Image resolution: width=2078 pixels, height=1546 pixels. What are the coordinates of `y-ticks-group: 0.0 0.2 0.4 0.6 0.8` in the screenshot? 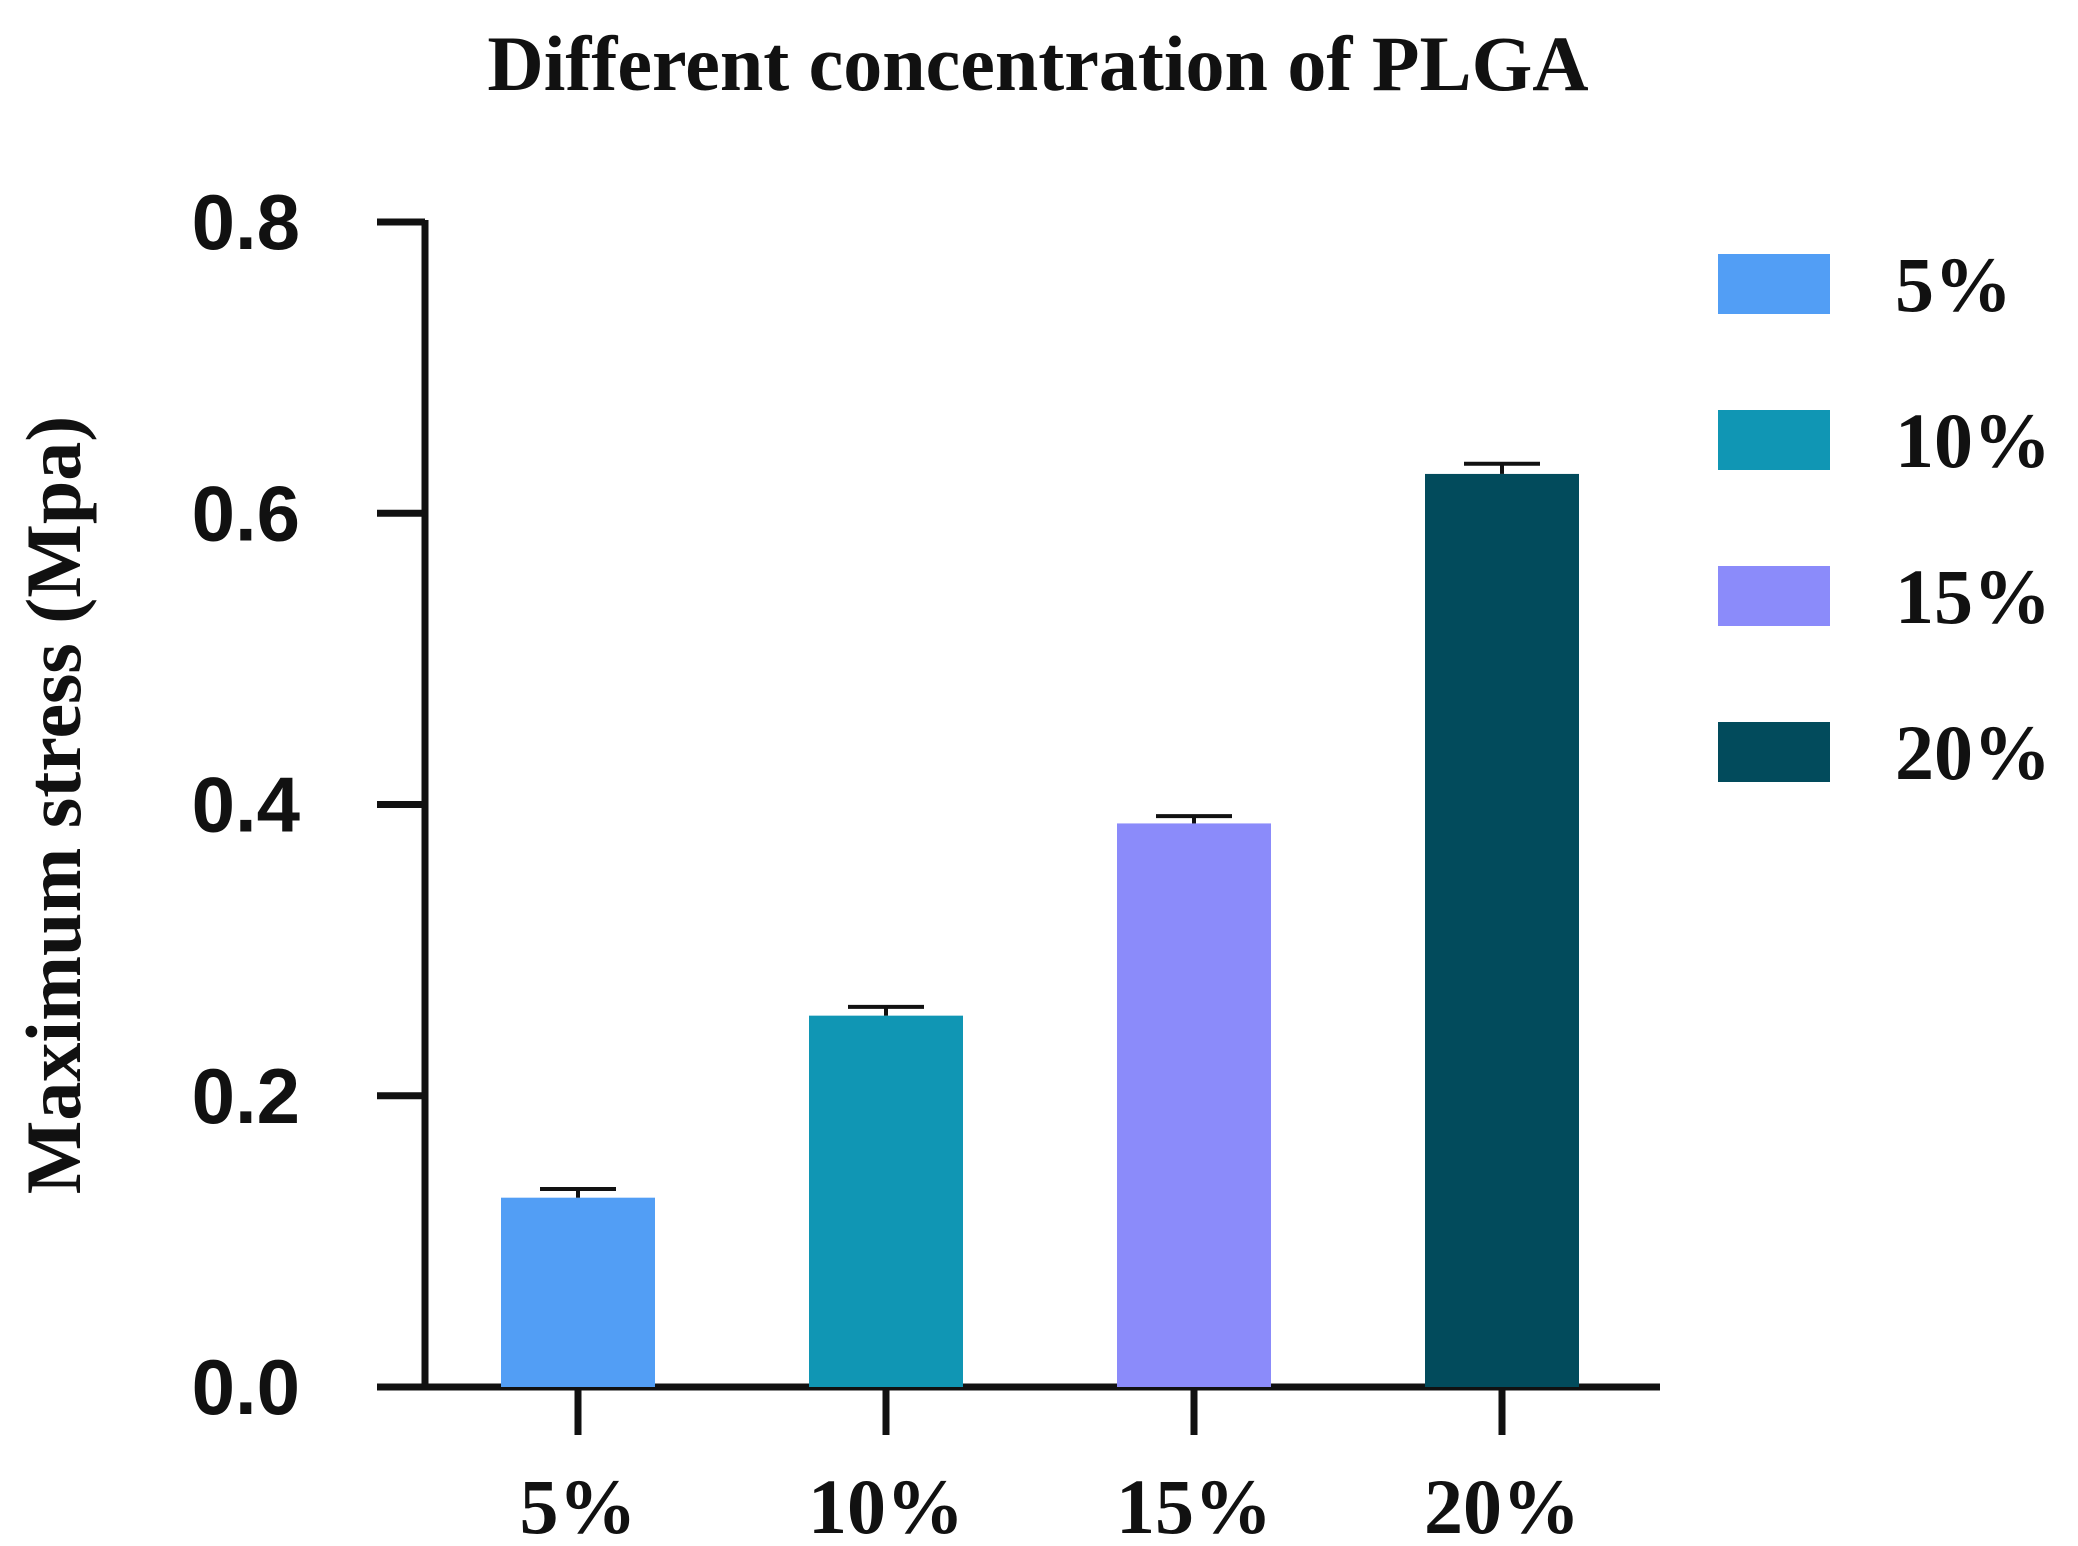 It's located at (308, 804).